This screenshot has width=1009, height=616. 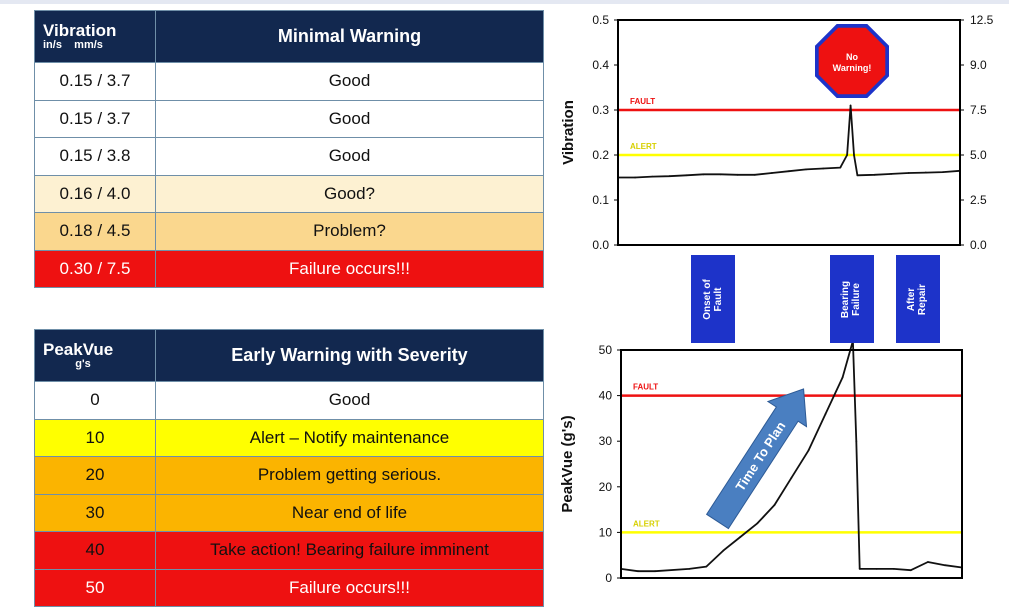 I want to click on vibration-table-value-cell: 0.30 / 7.5, so click(x=95, y=268).